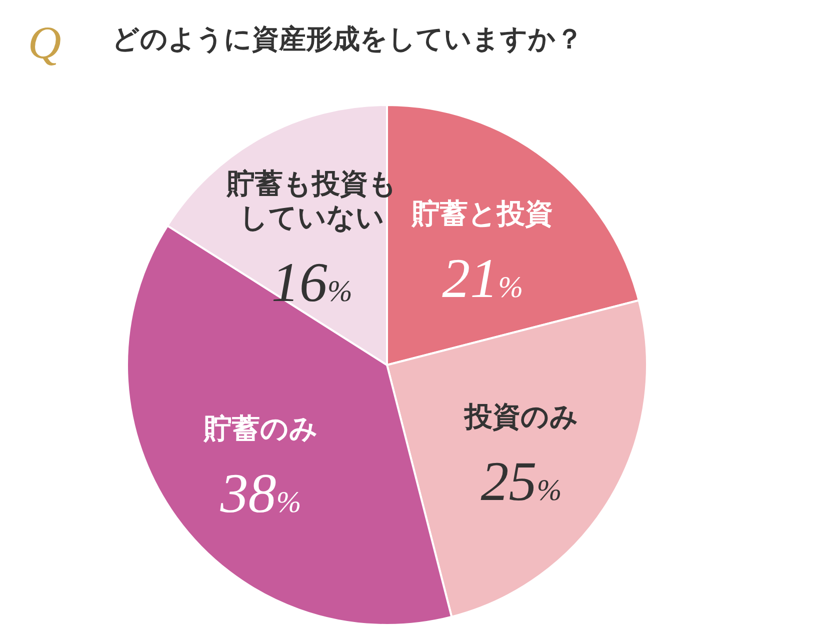  Describe the element at coordinates (260, 429) in the screenshot. I see `slice-label: 貯蓄のみ` at that location.